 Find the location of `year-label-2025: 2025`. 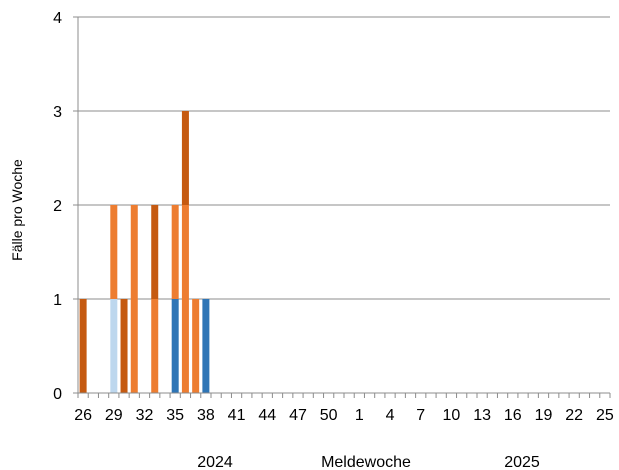

year-label-2025: 2025 is located at coordinates (522, 462).